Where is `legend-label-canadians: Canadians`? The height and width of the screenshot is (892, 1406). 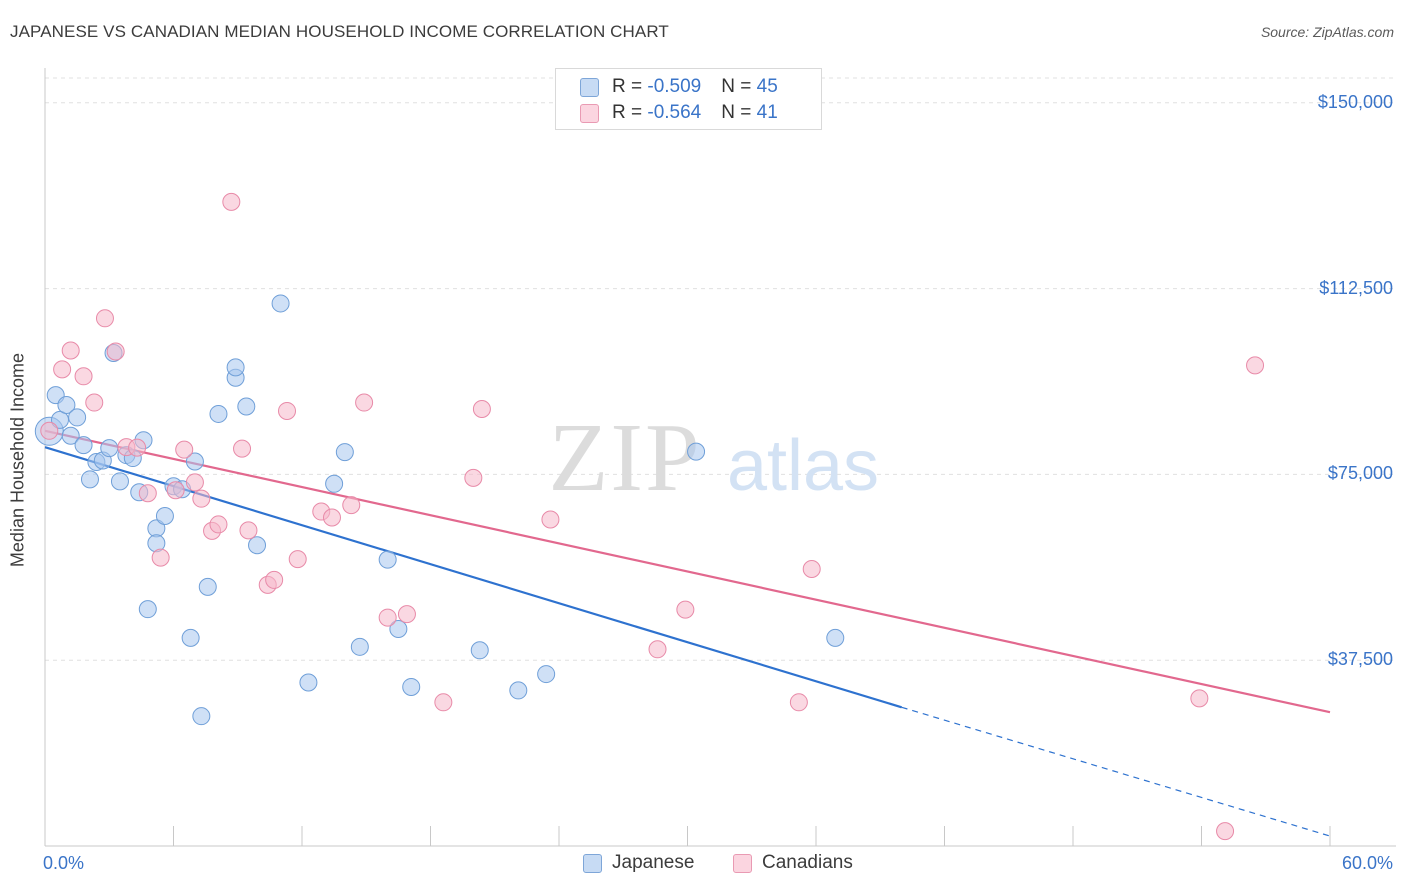
legend-label-canadians: Canadians is located at coordinates (807, 862).